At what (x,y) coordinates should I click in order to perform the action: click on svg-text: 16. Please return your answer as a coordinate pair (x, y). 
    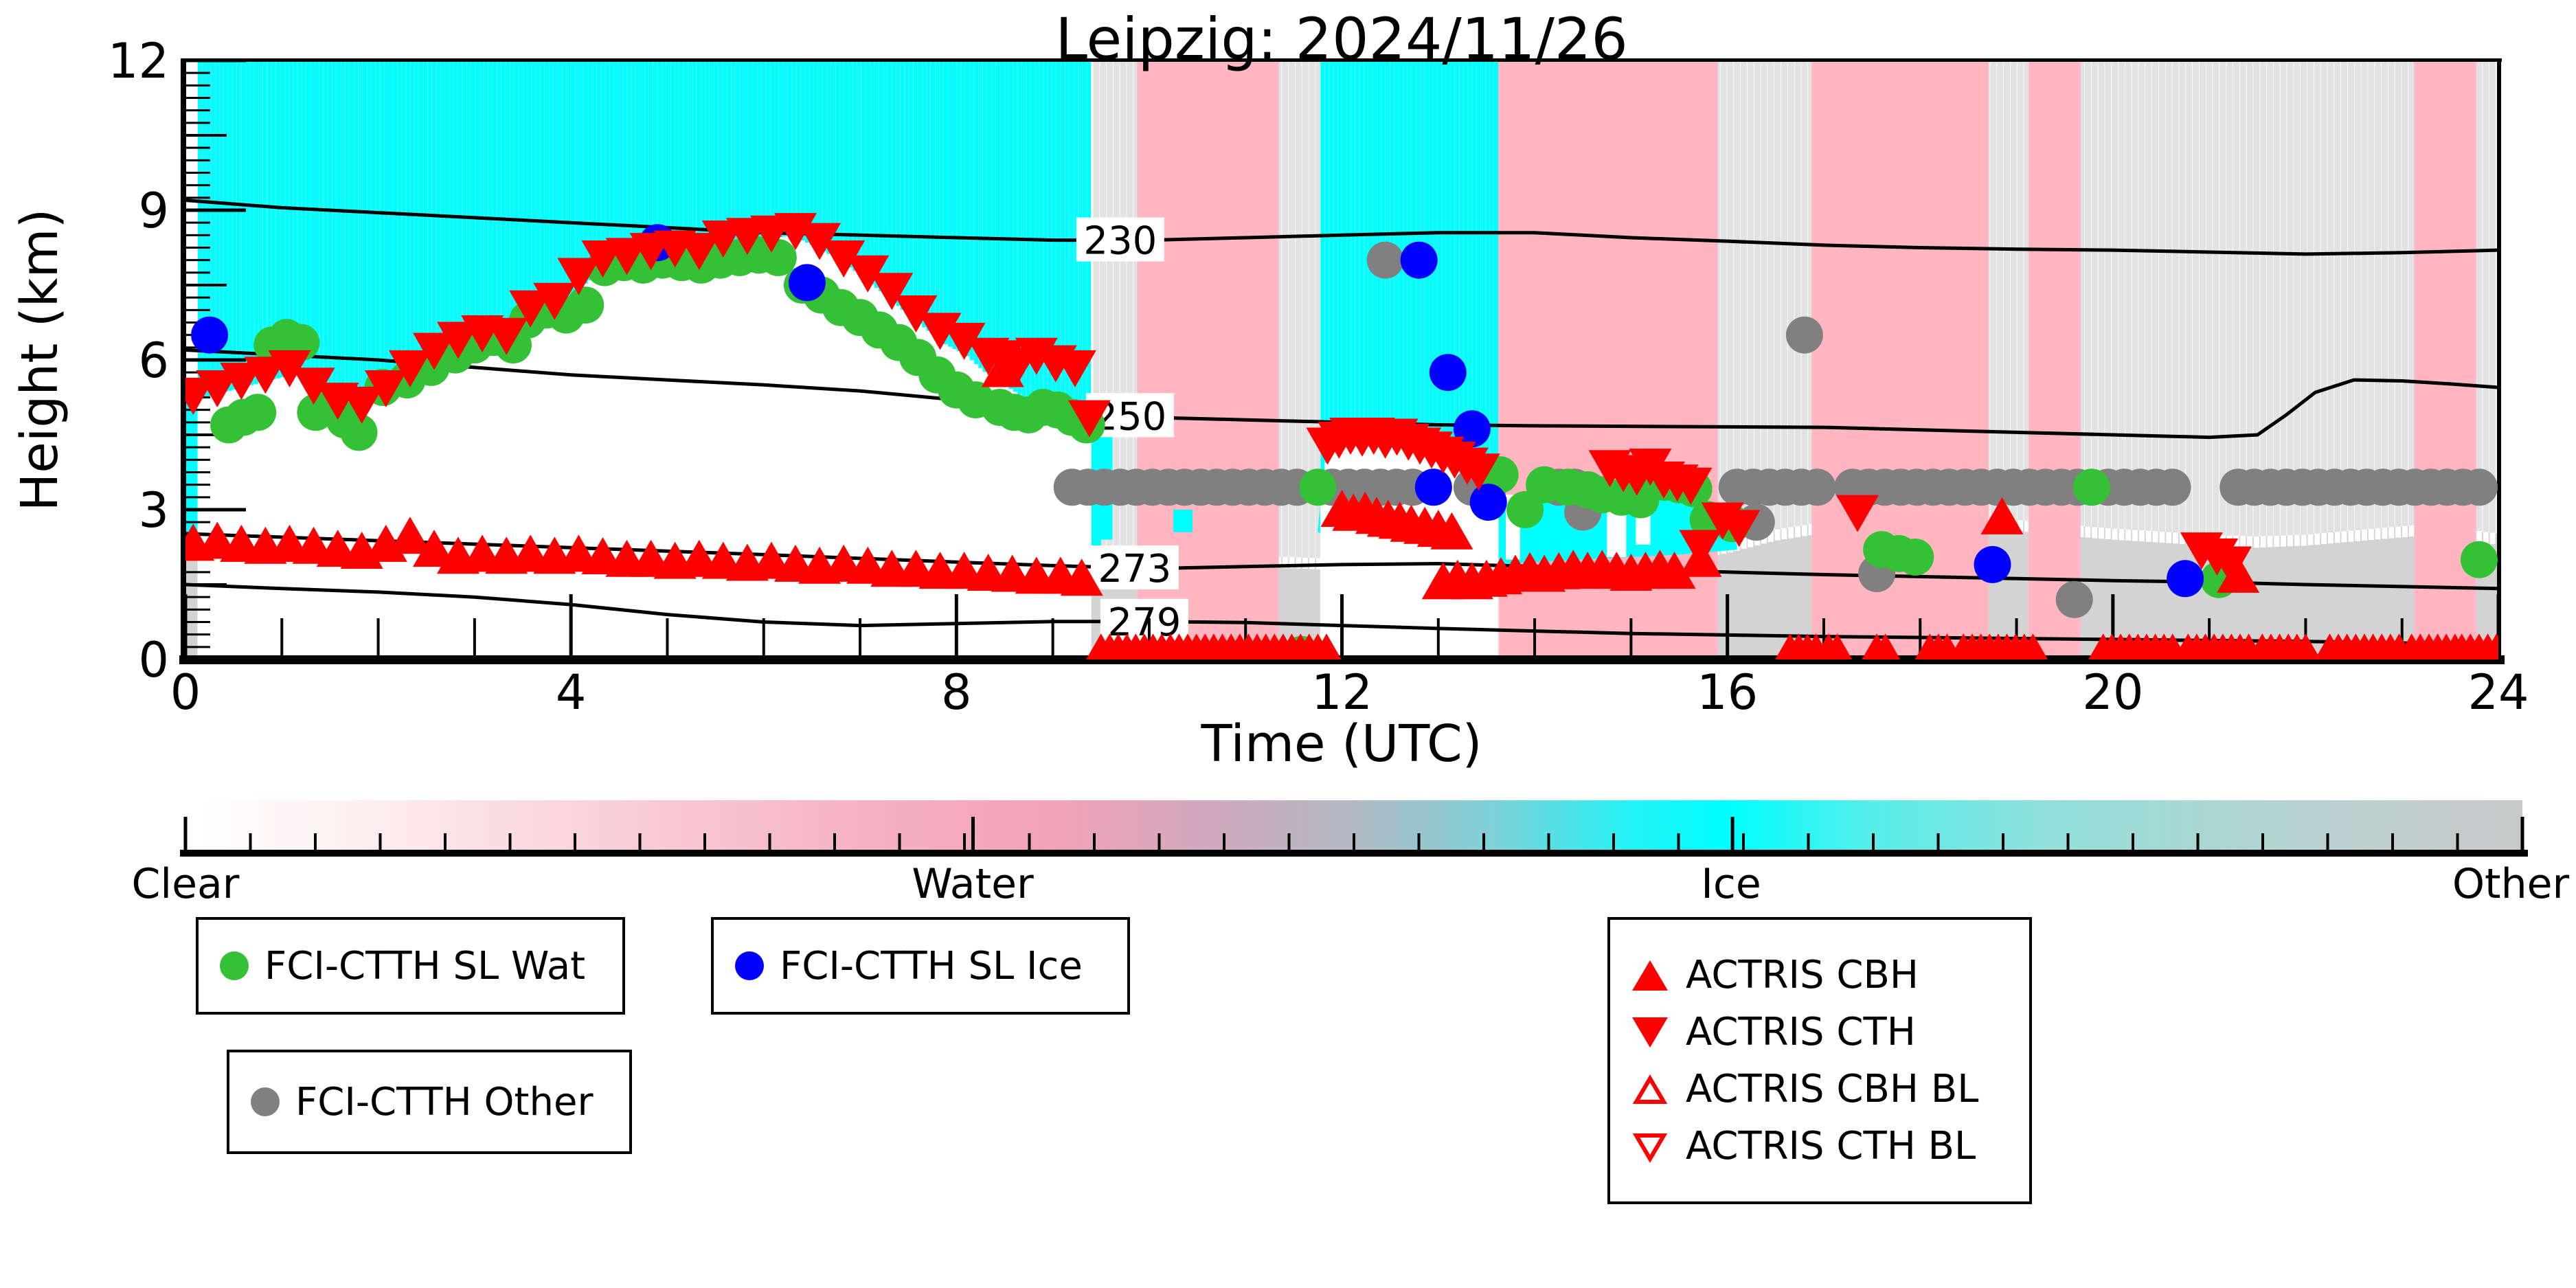
    Looking at the image, I should click on (1727, 692).